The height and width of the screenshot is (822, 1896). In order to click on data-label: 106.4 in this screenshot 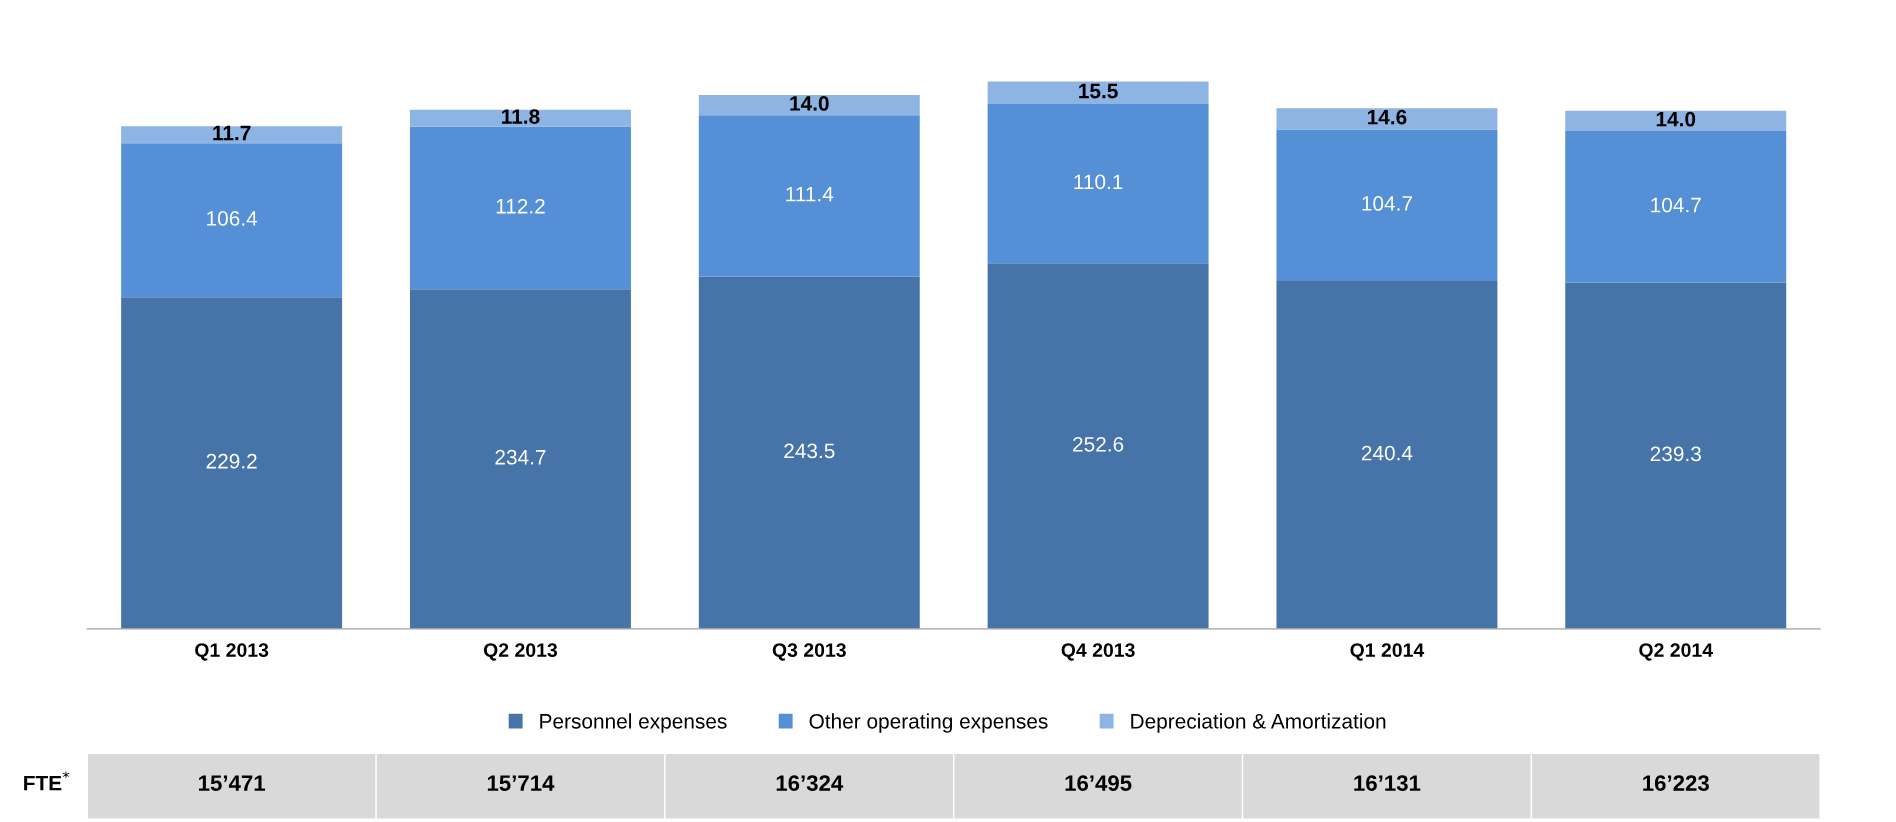, I will do `click(232, 218)`.